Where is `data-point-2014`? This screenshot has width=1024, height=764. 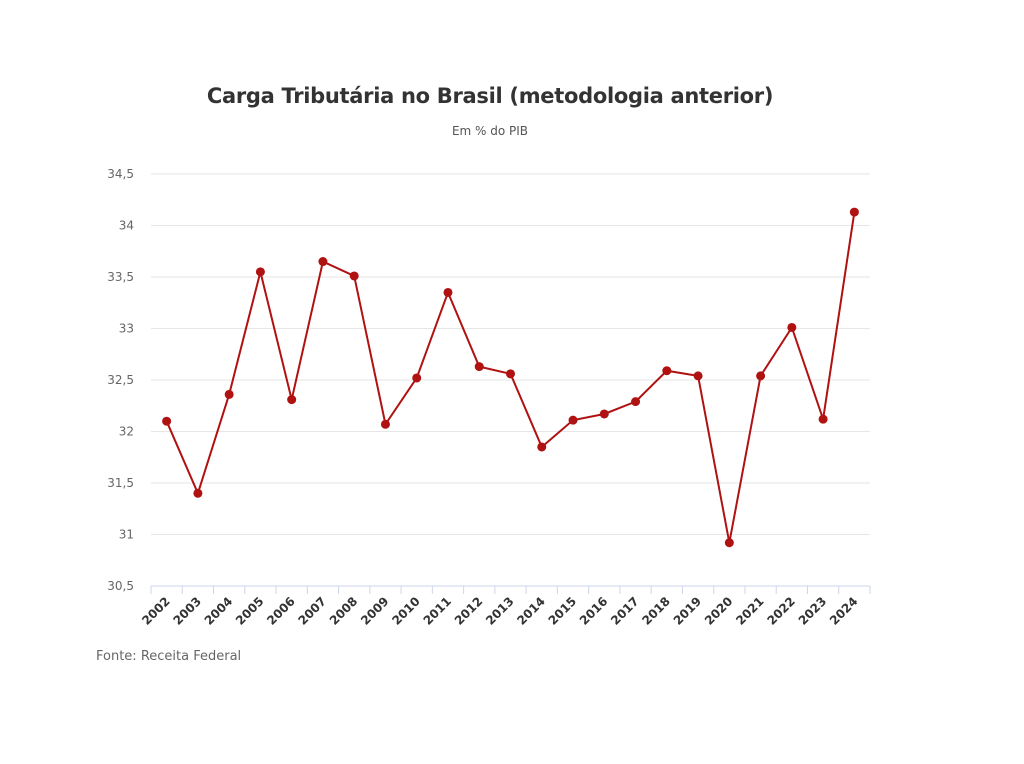
data-point-2014 is located at coordinates (542, 447).